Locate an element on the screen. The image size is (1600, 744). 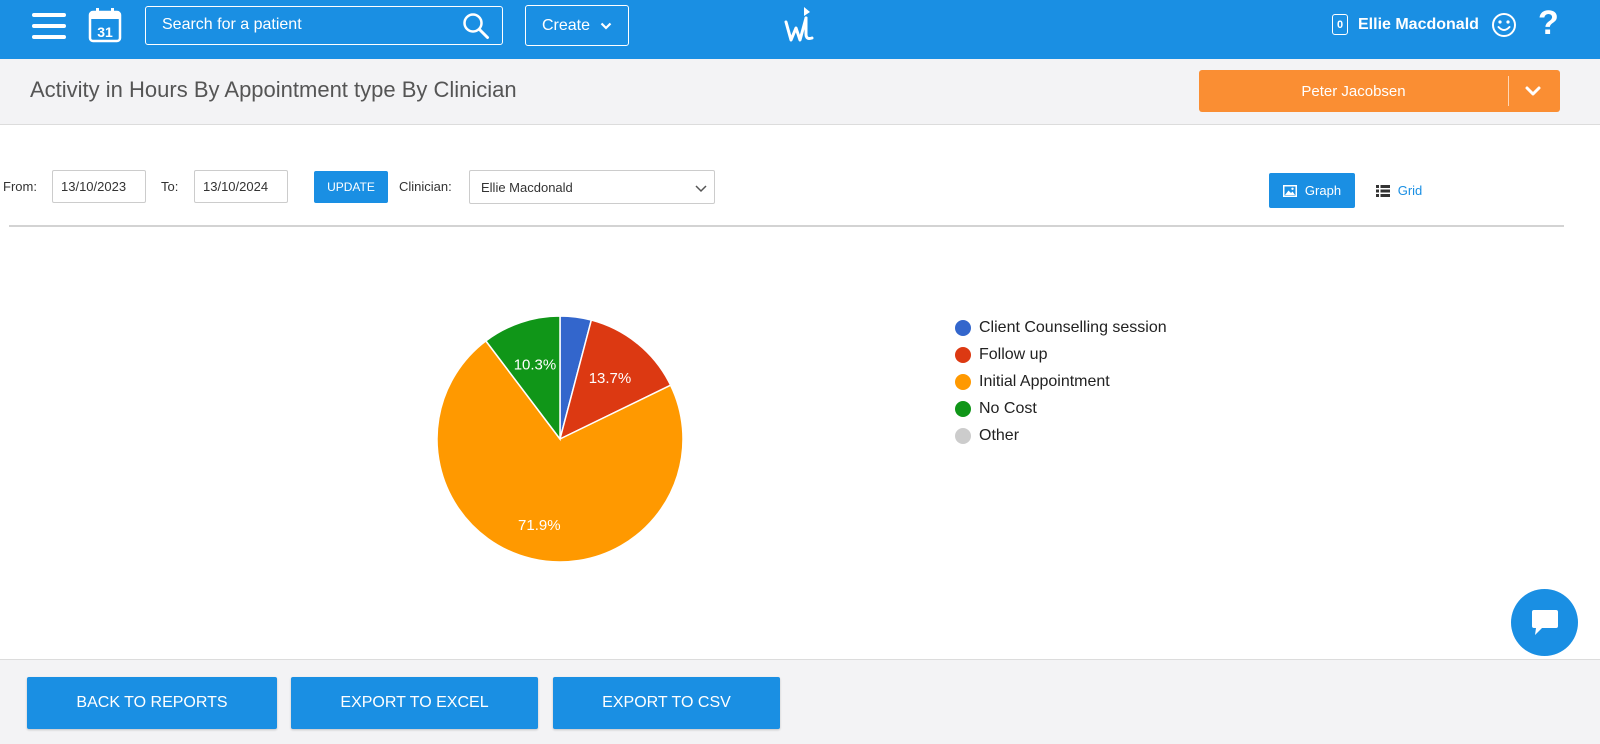
app-logo is located at coordinates (799, 24).